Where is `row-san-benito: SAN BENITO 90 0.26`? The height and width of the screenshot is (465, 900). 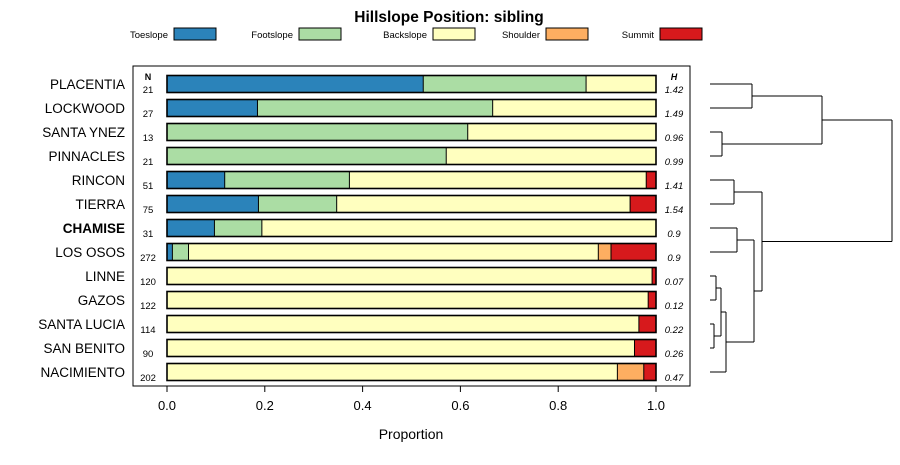
row-san-benito: SAN BENITO 90 0.26 is located at coordinates (363, 349).